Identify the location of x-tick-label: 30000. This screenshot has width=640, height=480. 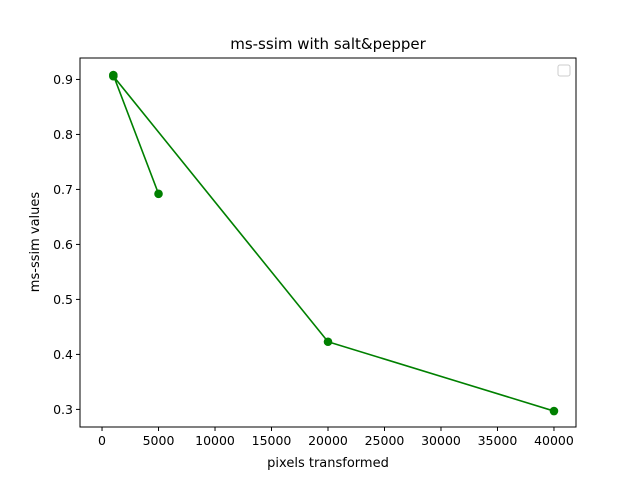
(441, 440).